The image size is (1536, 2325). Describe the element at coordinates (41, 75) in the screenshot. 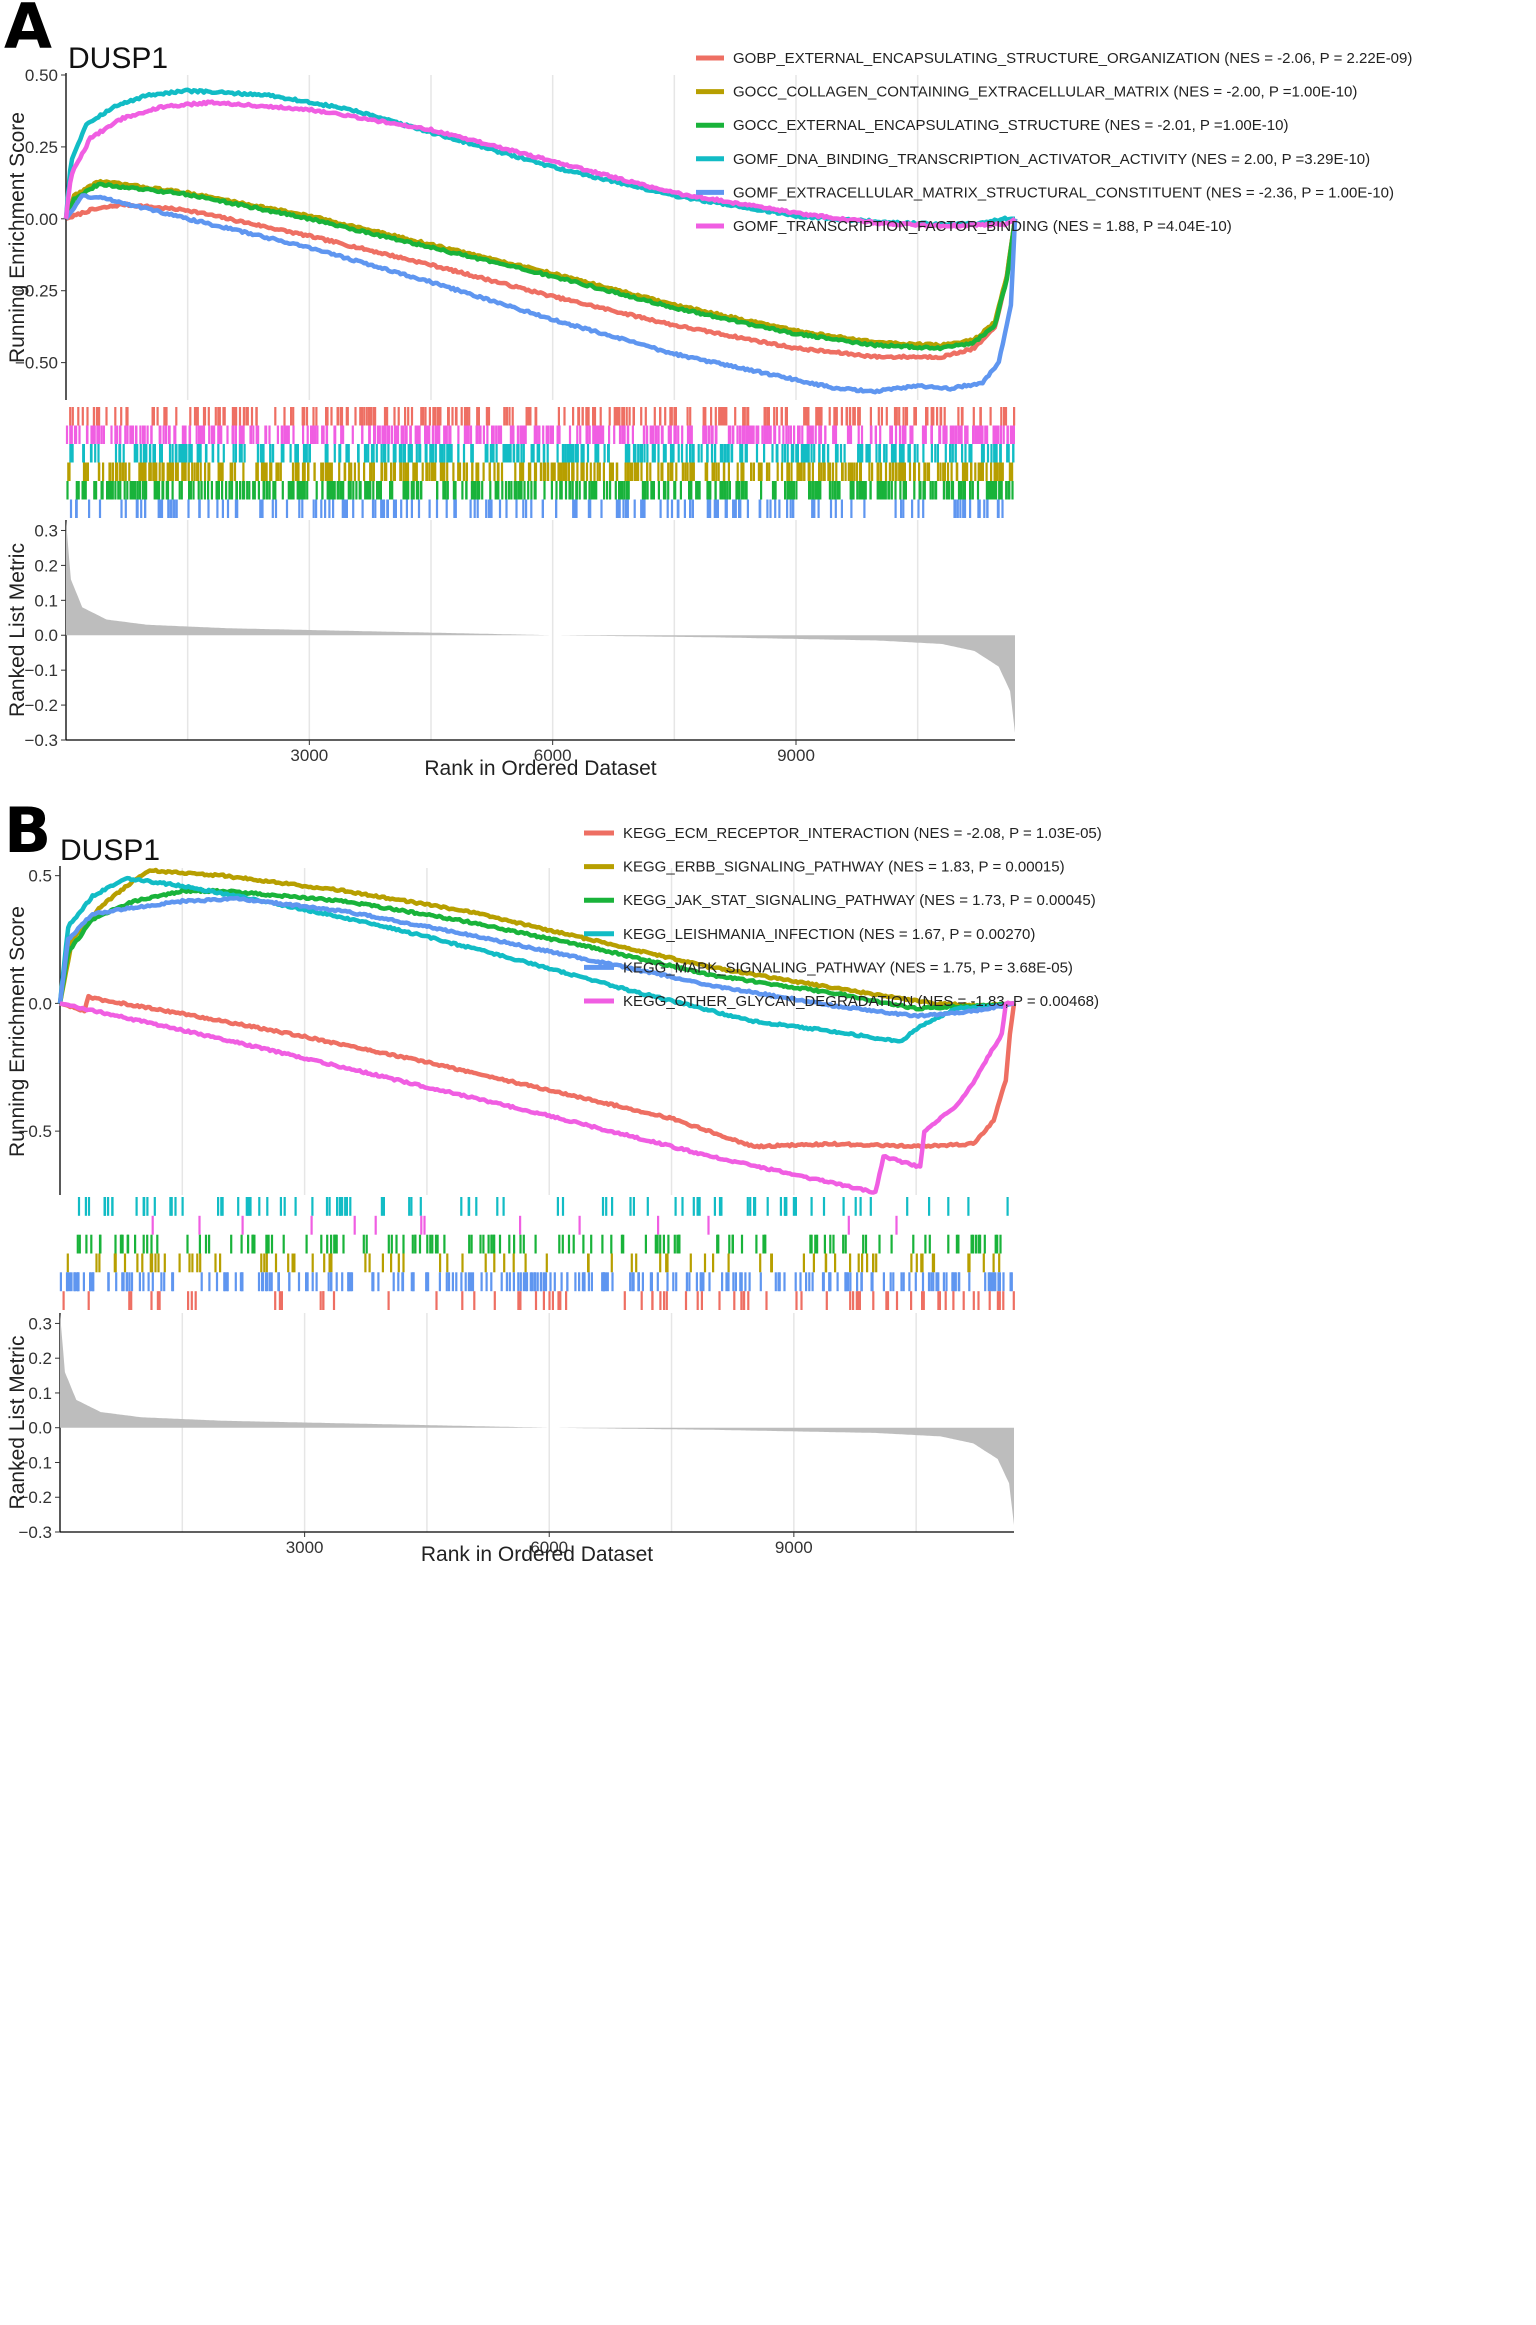

I see `y-tick-label: 0.50` at that location.